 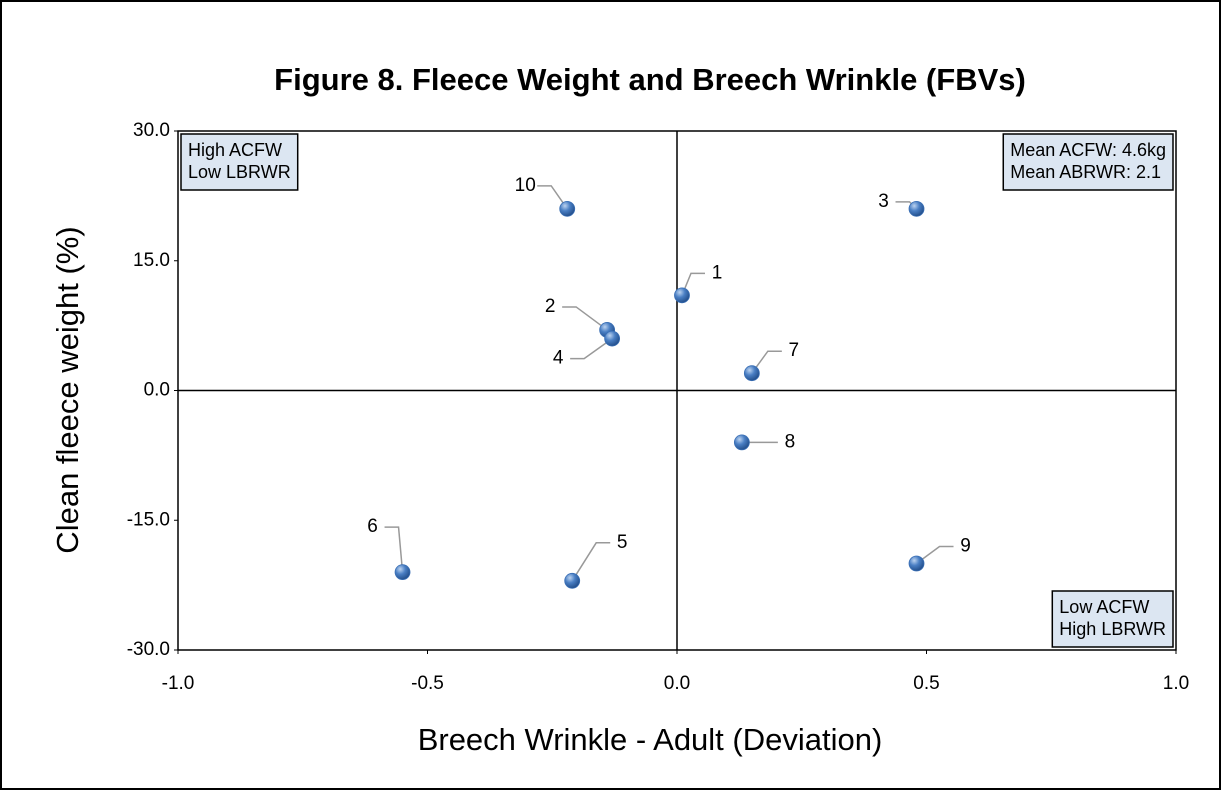 What do you see at coordinates (151, 260) in the screenshot?
I see `y-tick-label: 15.0` at bounding box center [151, 260].